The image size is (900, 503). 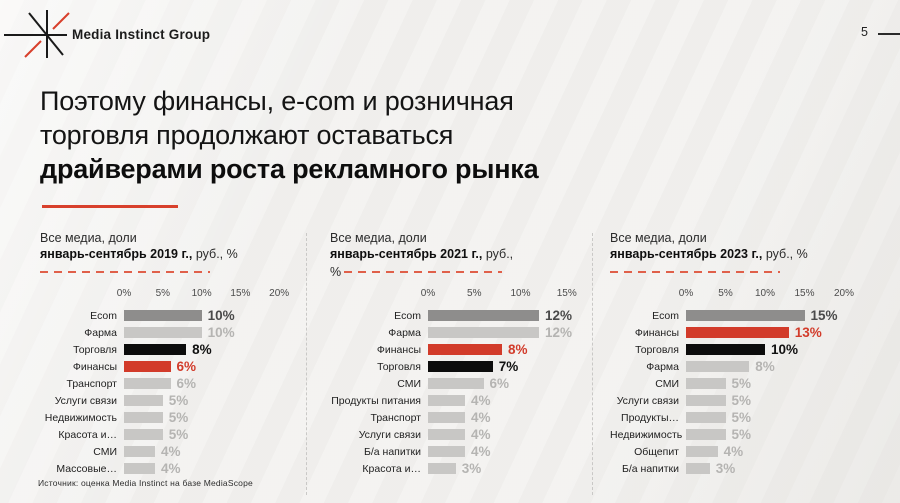 I want to click on title-accent-rule, so click(x=110, y=206).